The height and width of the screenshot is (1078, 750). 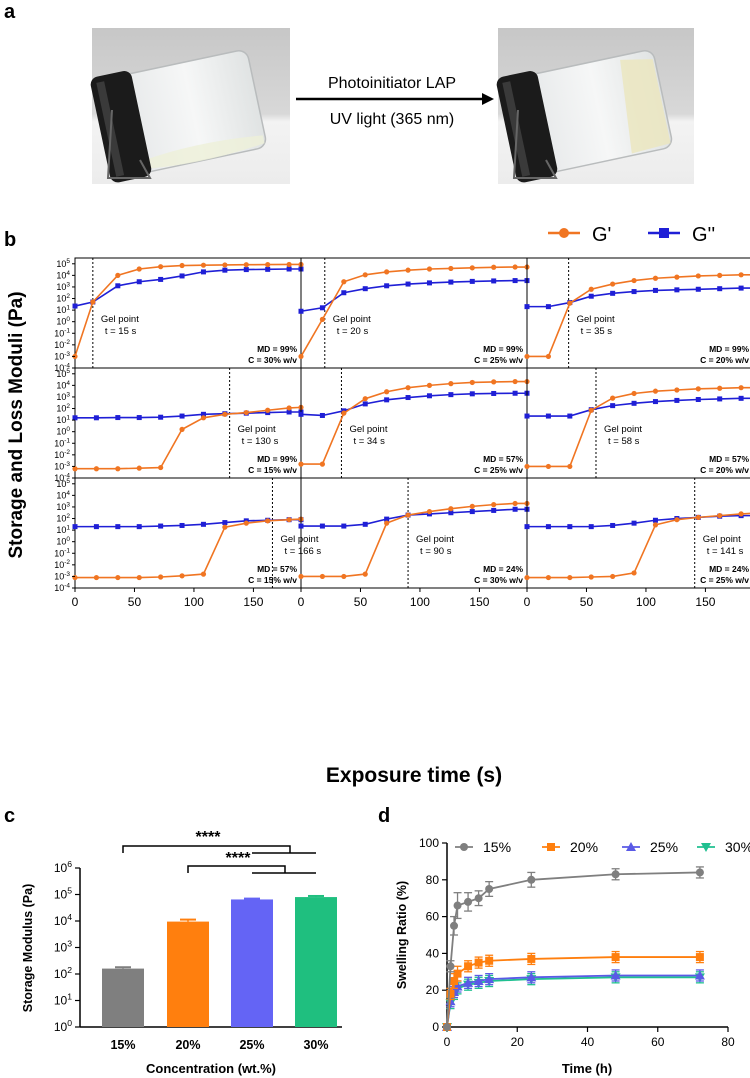 What do you see at coordinates (433, 953) in the screenshot?
I see `y-tick-label: 40` at bounding box center [433, 953].